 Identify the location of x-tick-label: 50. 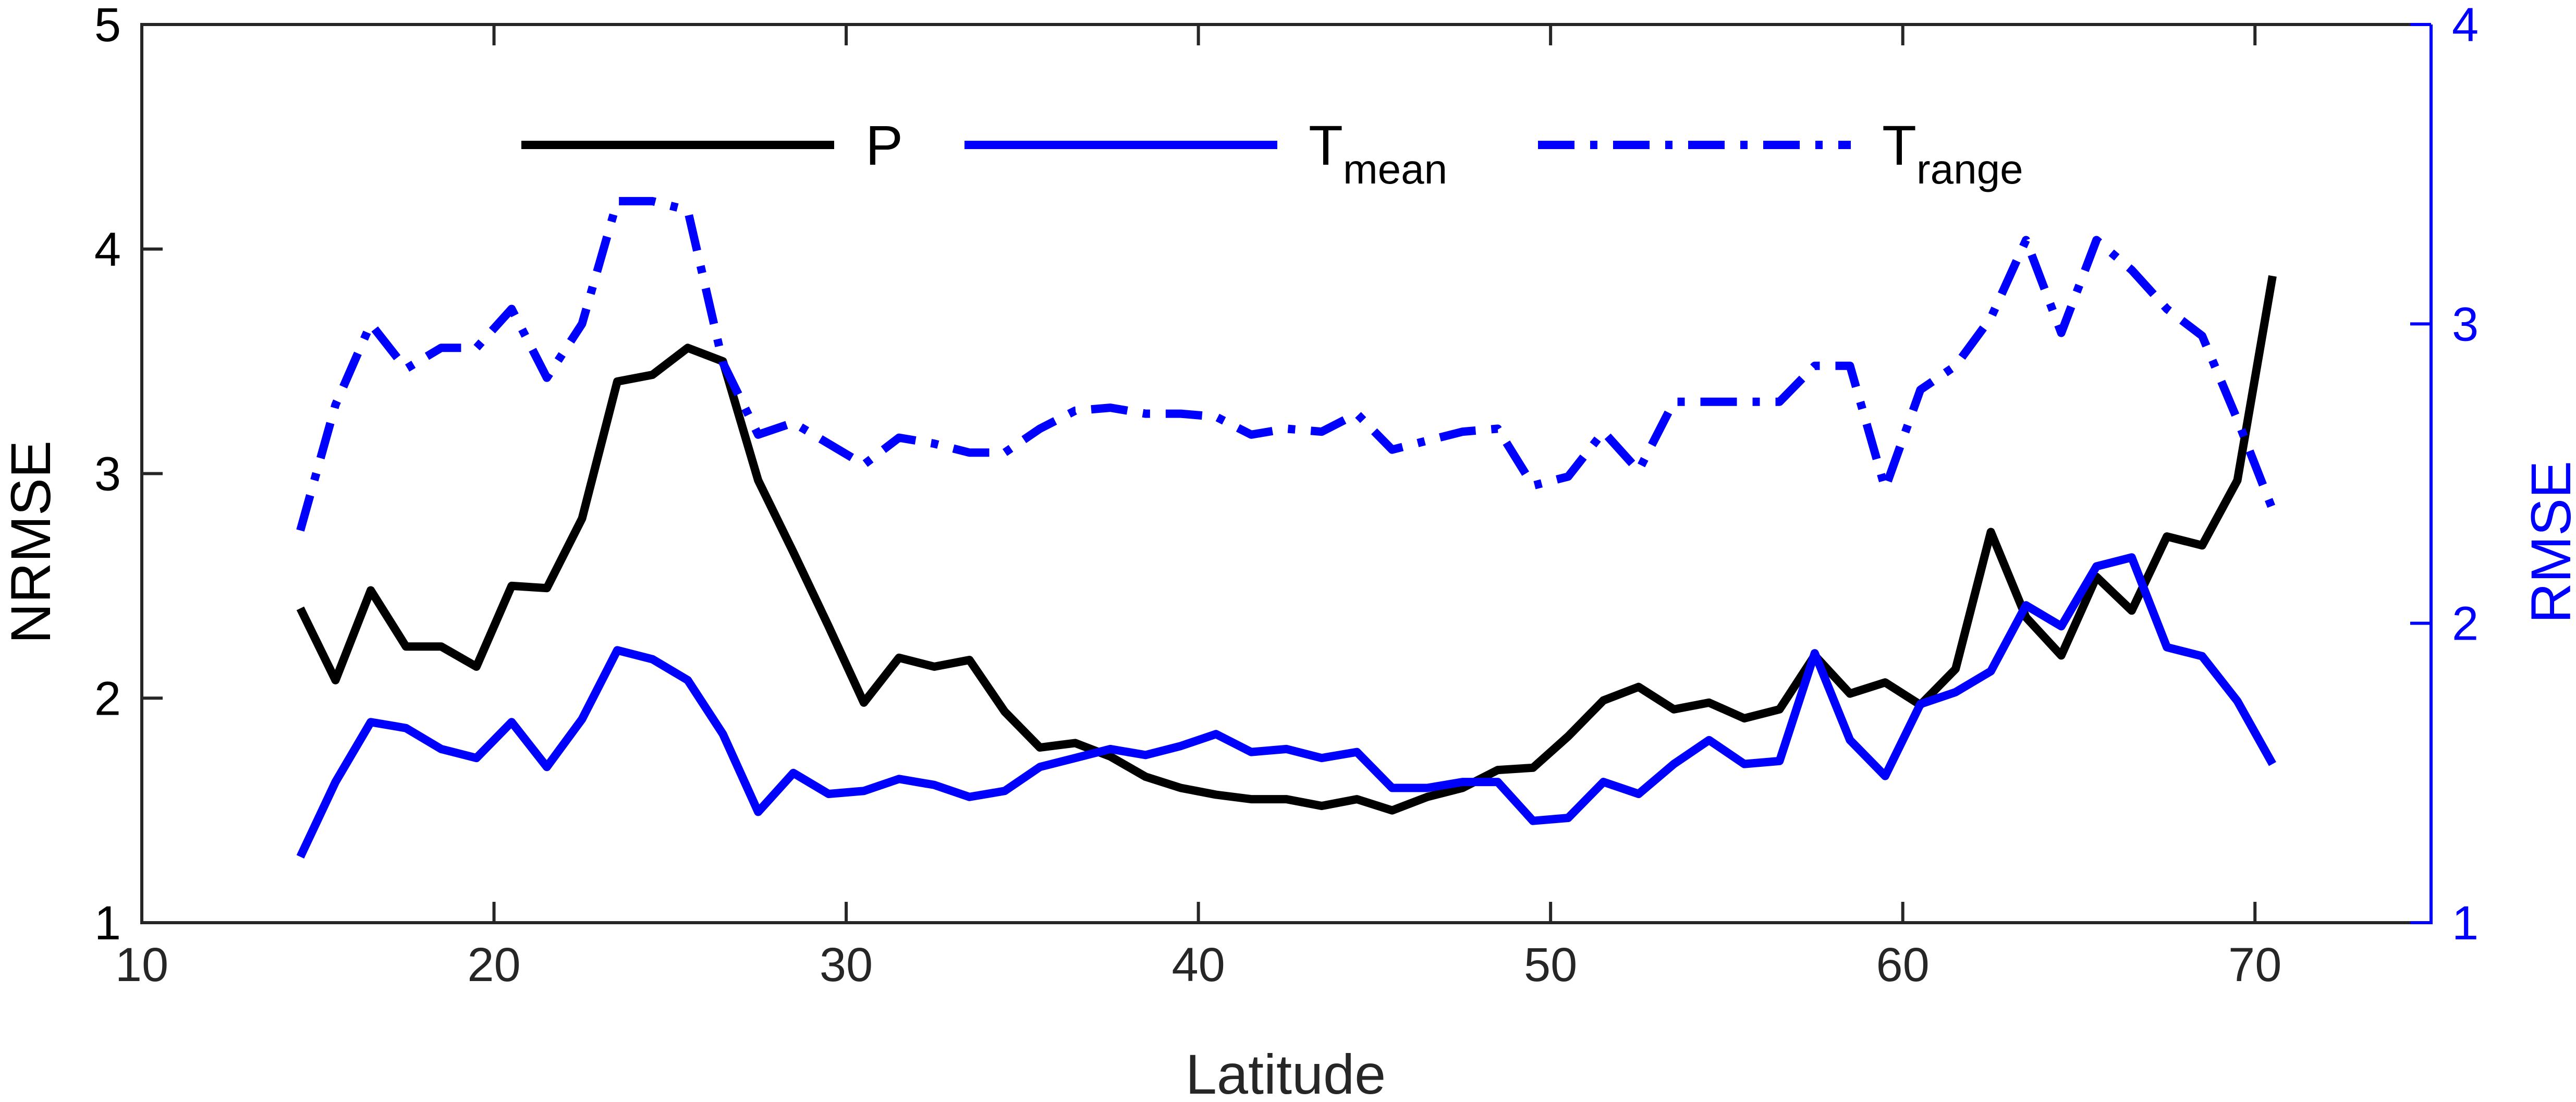
(1550, 964).